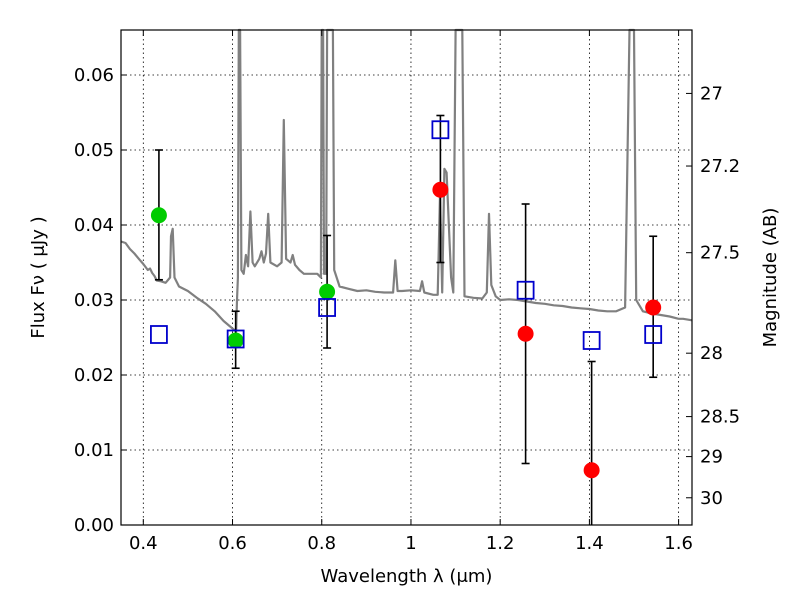 Image resolution: width=800 pixels, height=600 pixels. Describe the element at coordinates (94, 450) in the screenshot. I see `y-tick-label: 0.01` at that location.